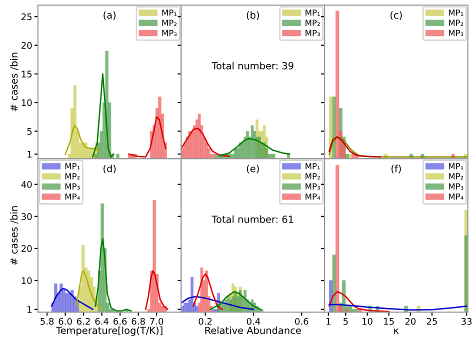 The height and width of the screenshot is (345, 474). What do you see at coordinates (346, 321) in the screenshot?
I see `x-tick-label: 5` at bounding box center [346, 321].